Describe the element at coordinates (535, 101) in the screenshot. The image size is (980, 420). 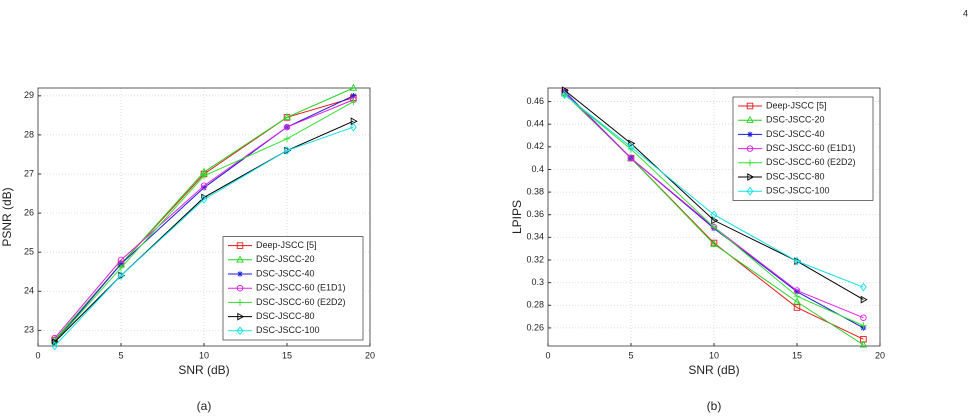
I see `y-tick-label: 0.46` at that location.